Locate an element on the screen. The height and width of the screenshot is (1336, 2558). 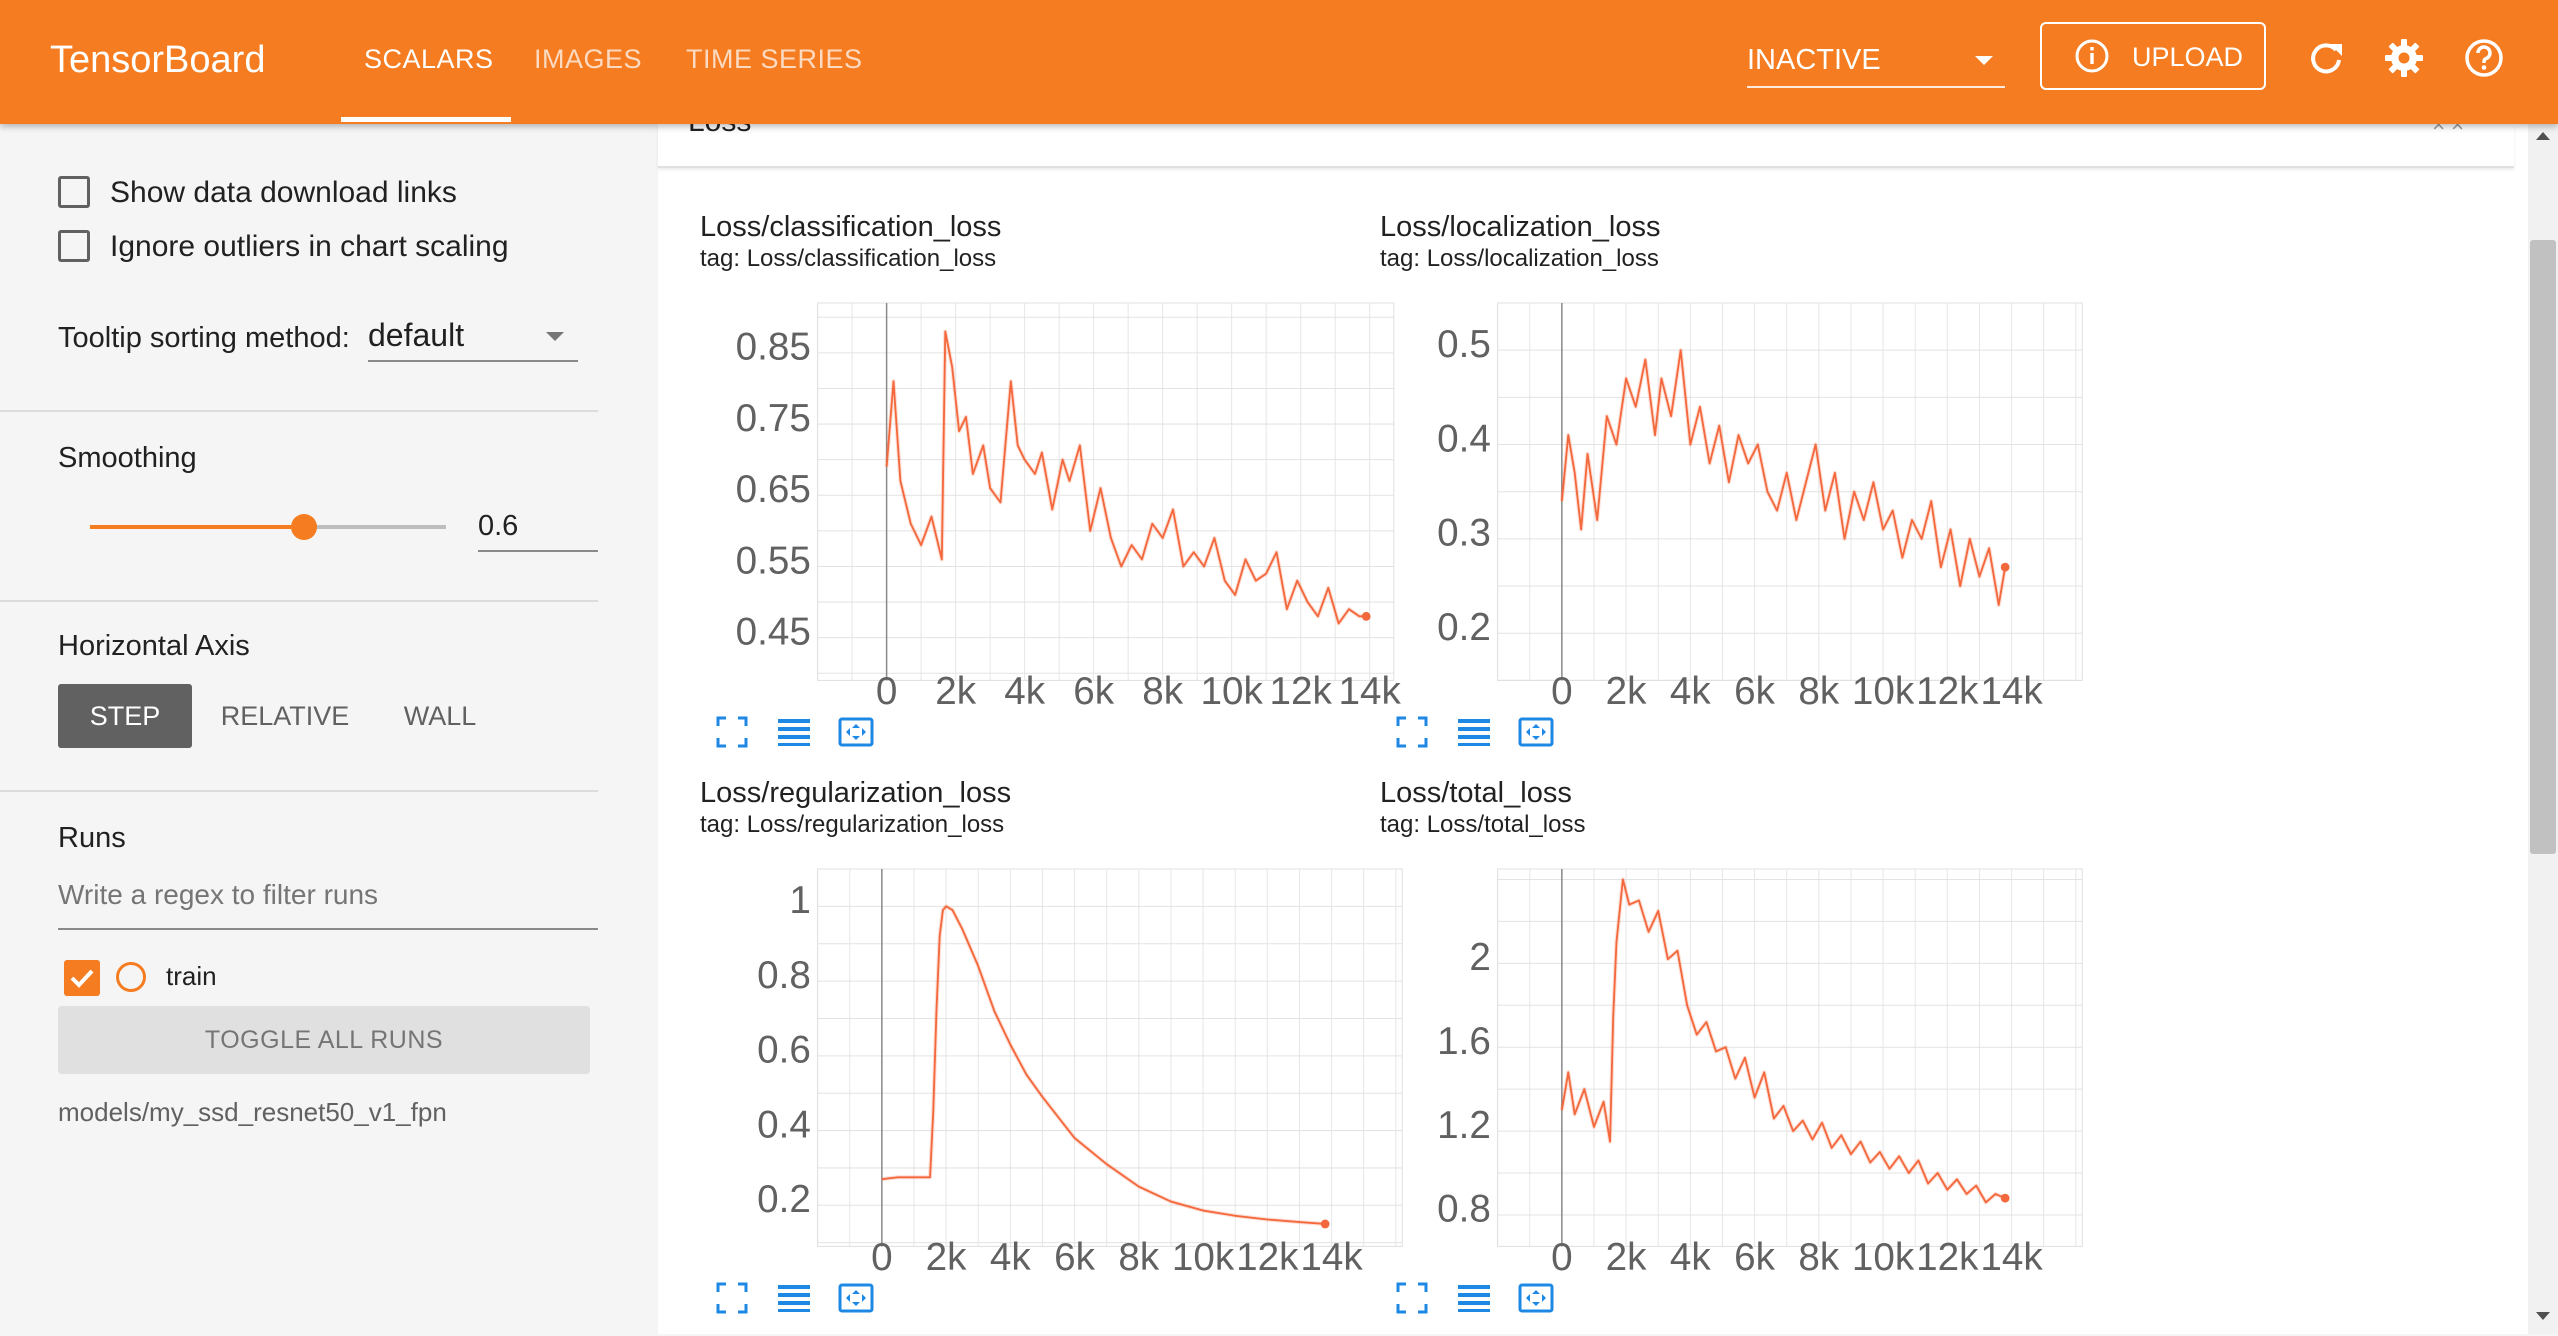
run-checkbox-train is located at coordinates (82, 978).